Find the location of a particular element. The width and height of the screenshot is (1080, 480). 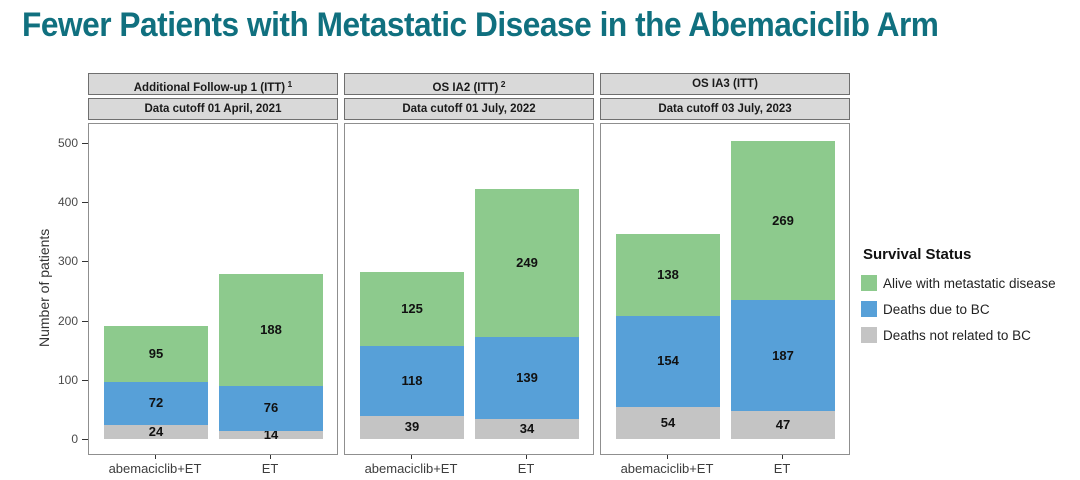

bar-value-label: 138 is located at coordinates (668, 275).